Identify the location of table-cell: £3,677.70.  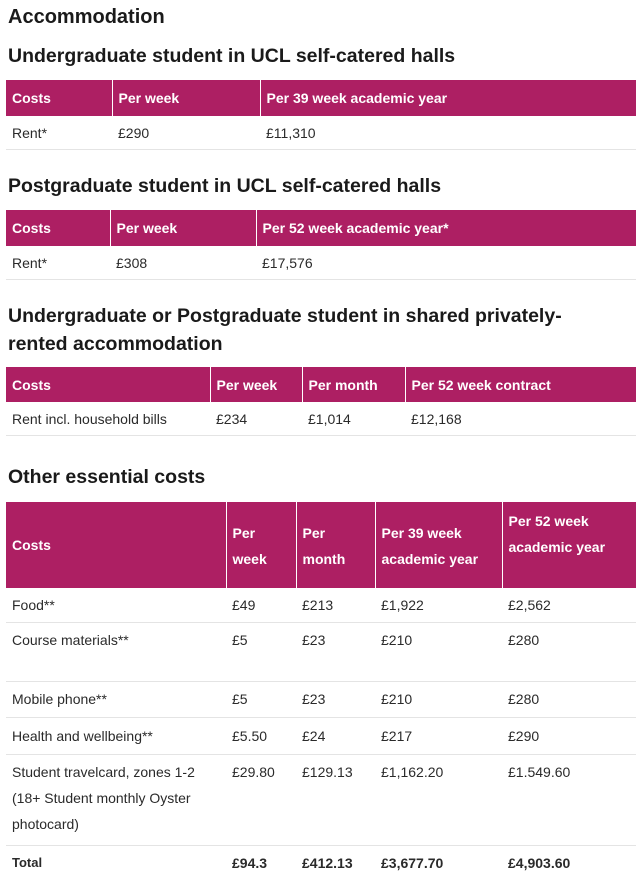
(438, 863).